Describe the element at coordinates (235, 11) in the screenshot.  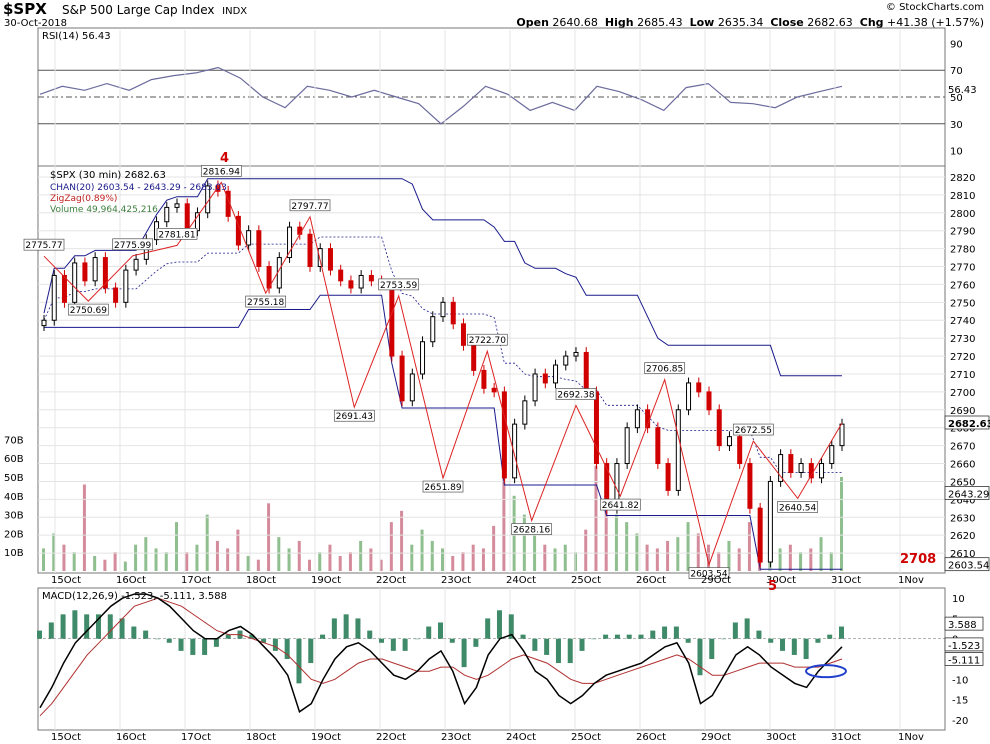
I see `exchange: INDX` at that location.